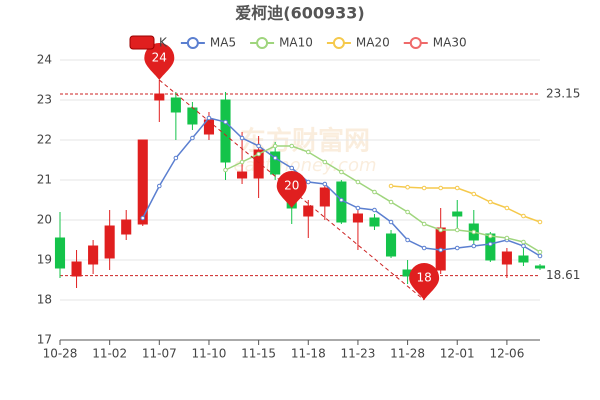 Image resolution: width=600 pixels, height=400 pixels. What do you see at coordinates (44, 260) in the screenshot?
I see `y-tick-label: 19` at bounding box center [44, 260].